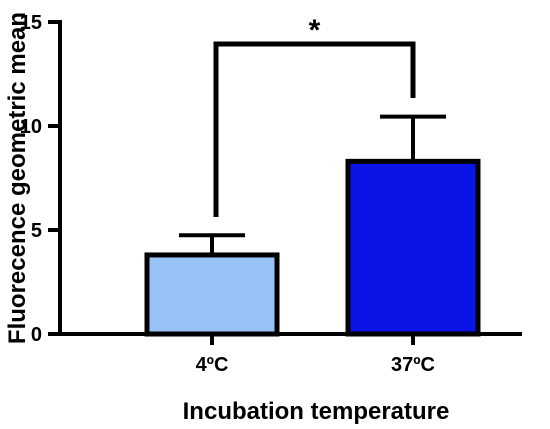 This screenshot has height=429, width=550. What do you see at coordinates (315, 30) in the screenshot?
I see `significance-star: *` at bounding box center [315, 30].